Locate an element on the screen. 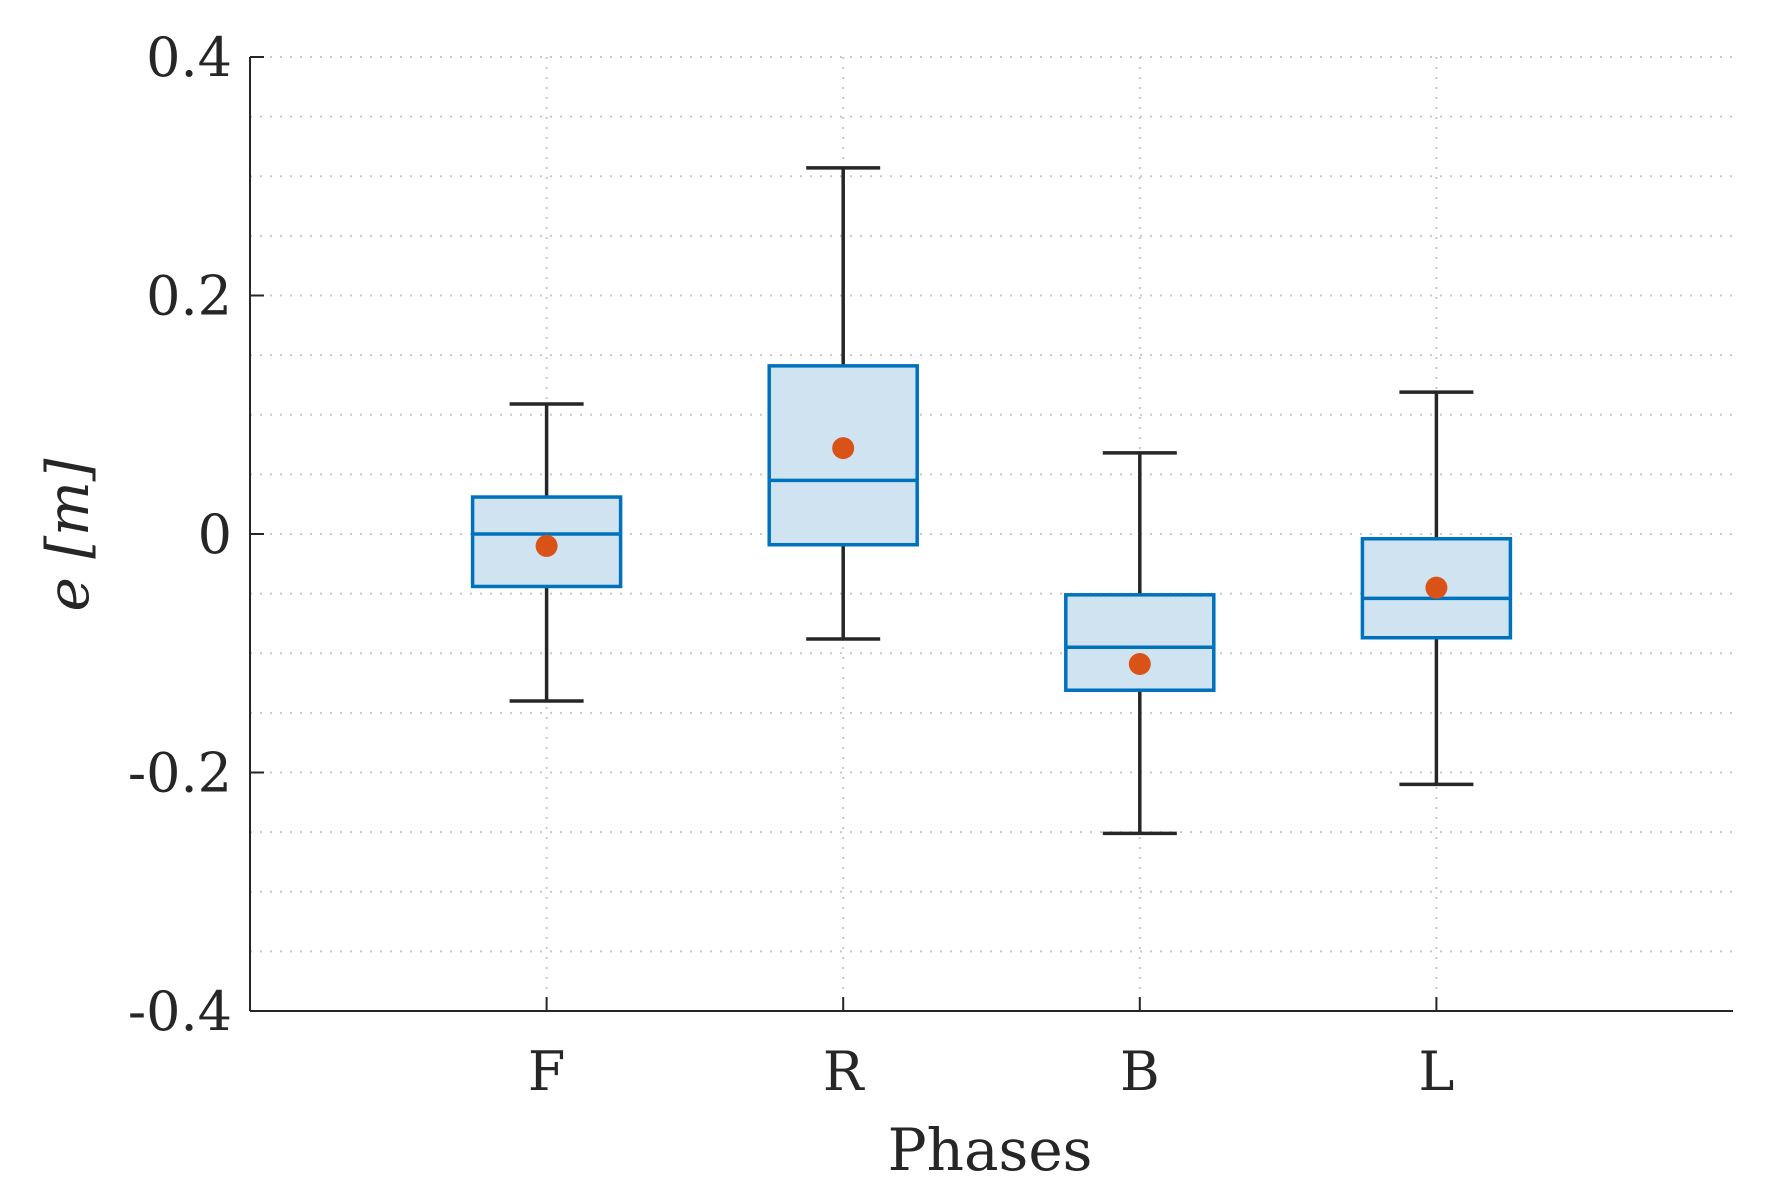 The width and height of the screenshot is (1766, 1204). x-tick-label: F is located at coordinates (546, 1071).